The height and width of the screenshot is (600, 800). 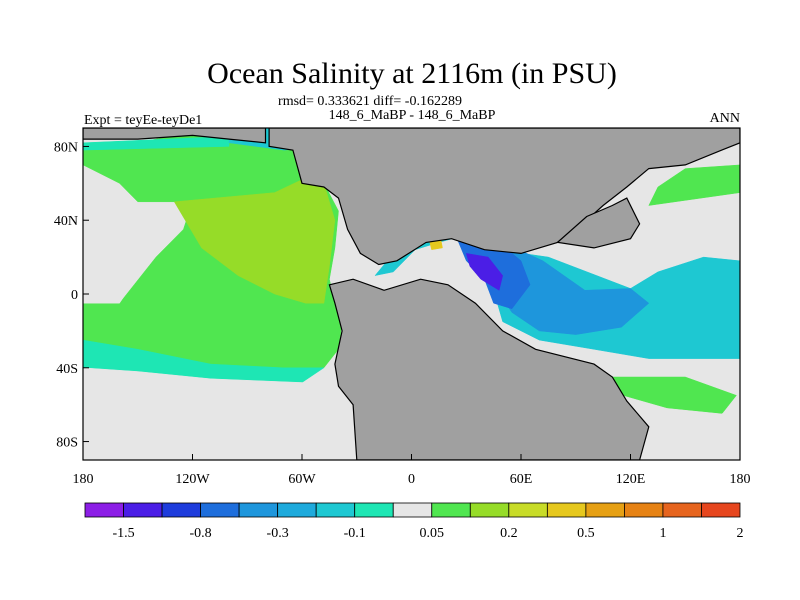 What do you see at coordinates (509, 533) in the screenshot?
I see `colorbar-tick-label: 0.2` at bounding box center [509, 533].